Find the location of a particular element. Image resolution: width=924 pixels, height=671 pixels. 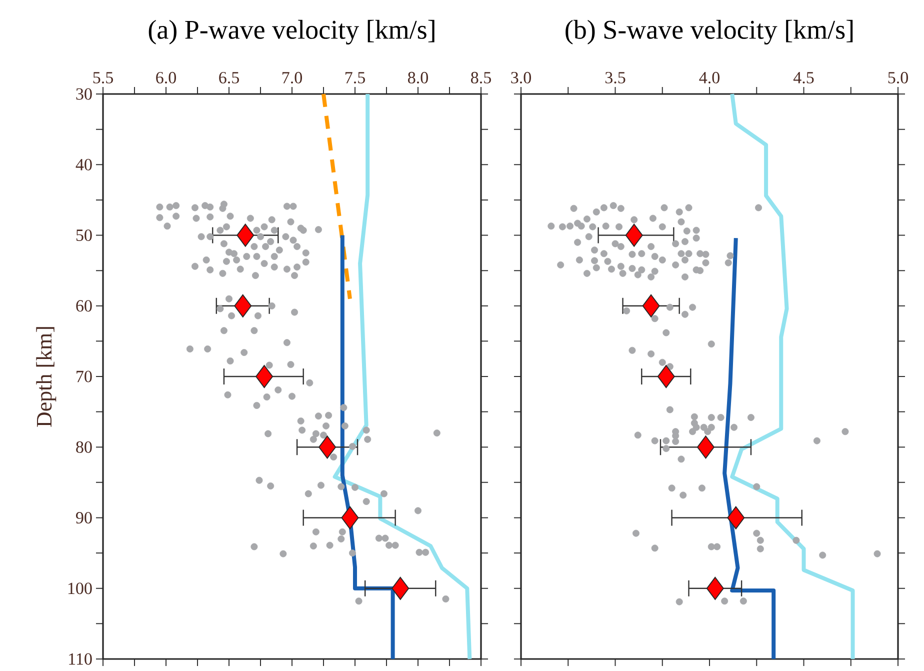

x-tick-label: 3.5 is located at coordinates (615, 78).